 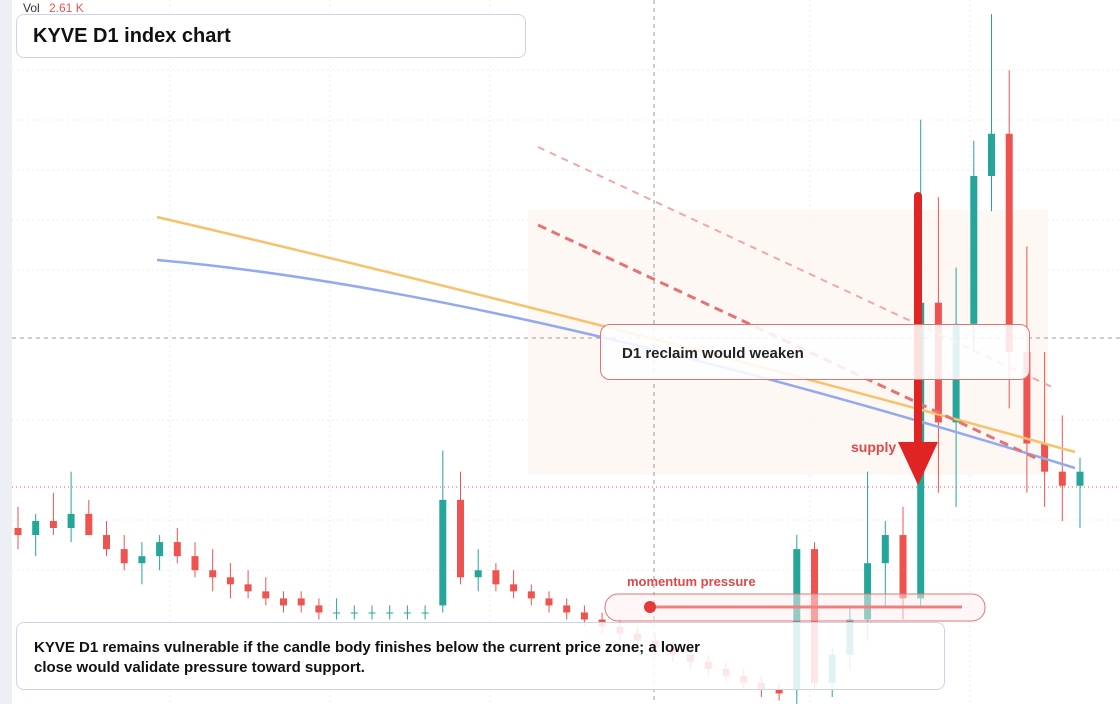 What do you see at coordinates (873, 447) in the screenshot?
I see `zone-label: supply` at bounding box center [873, 447].